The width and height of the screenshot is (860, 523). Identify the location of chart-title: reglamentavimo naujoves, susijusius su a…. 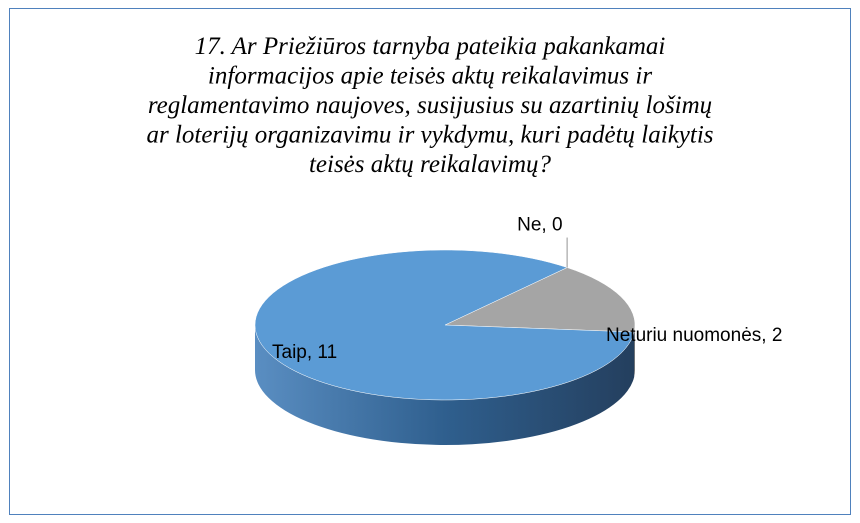
(430, 105).